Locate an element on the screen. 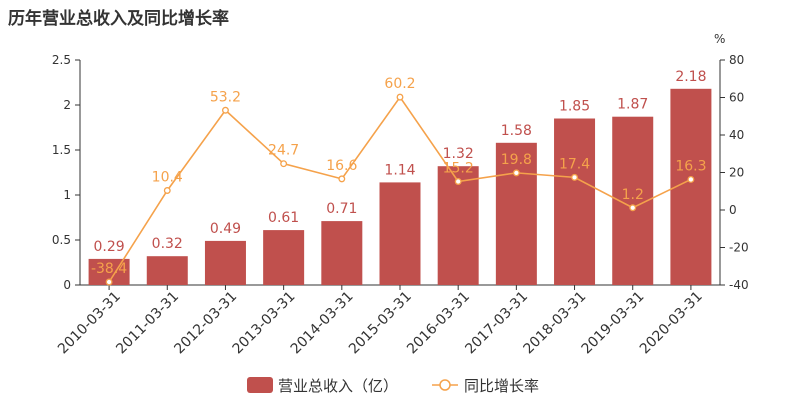  y-right-tick-label: 20 is located at coordinates (736, 173).